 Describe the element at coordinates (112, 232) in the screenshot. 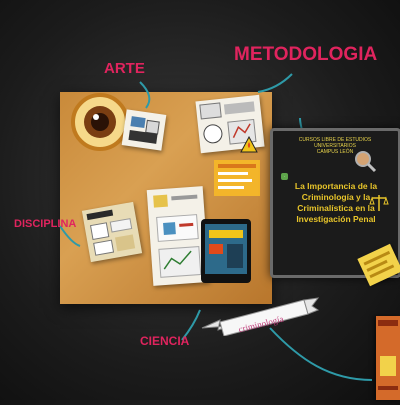

I see `disciplina-note-card` at that location.